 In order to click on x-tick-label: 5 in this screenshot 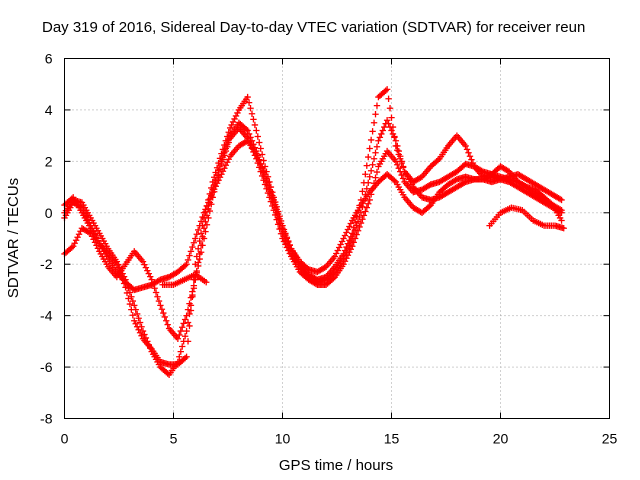, I will do `click(174, 439)`.